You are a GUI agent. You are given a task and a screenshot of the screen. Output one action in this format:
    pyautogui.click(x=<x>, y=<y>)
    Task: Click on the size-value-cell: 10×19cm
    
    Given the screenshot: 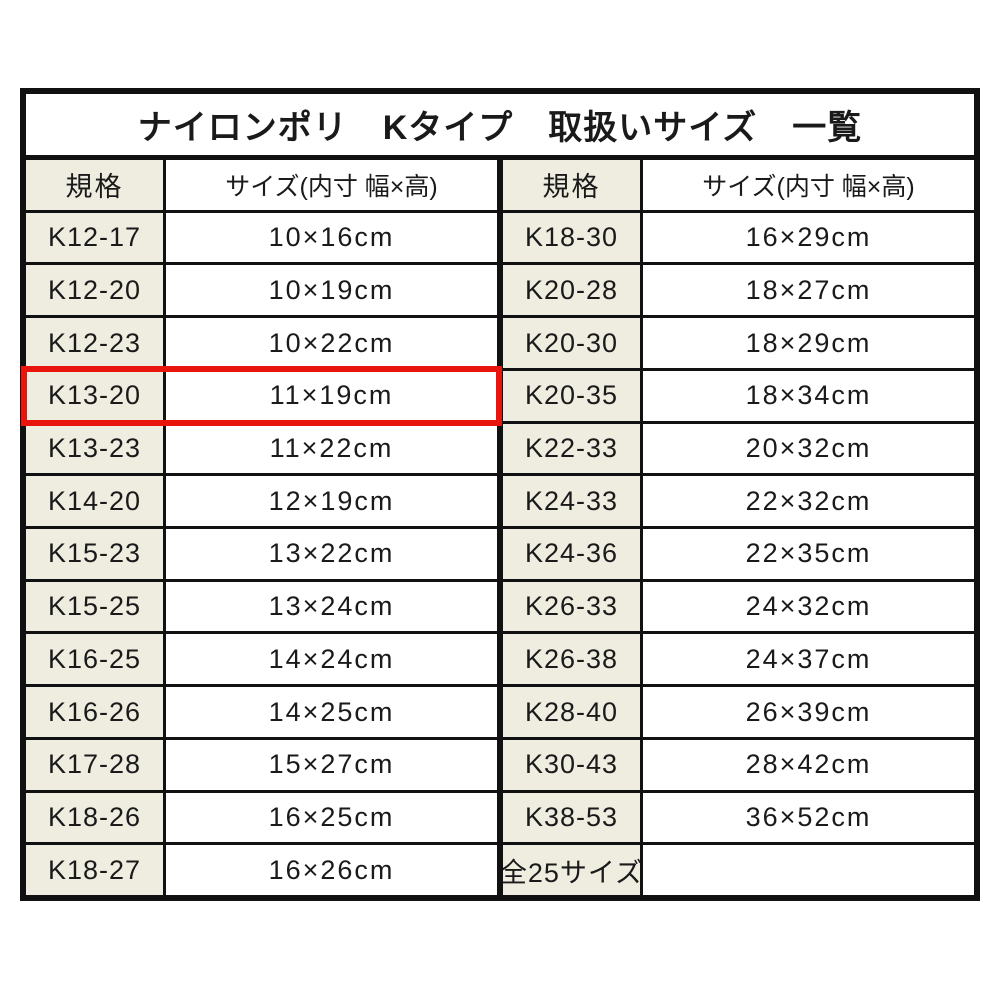 What is the action you would take?
    pyautogui.click(x=331, y=290)
    